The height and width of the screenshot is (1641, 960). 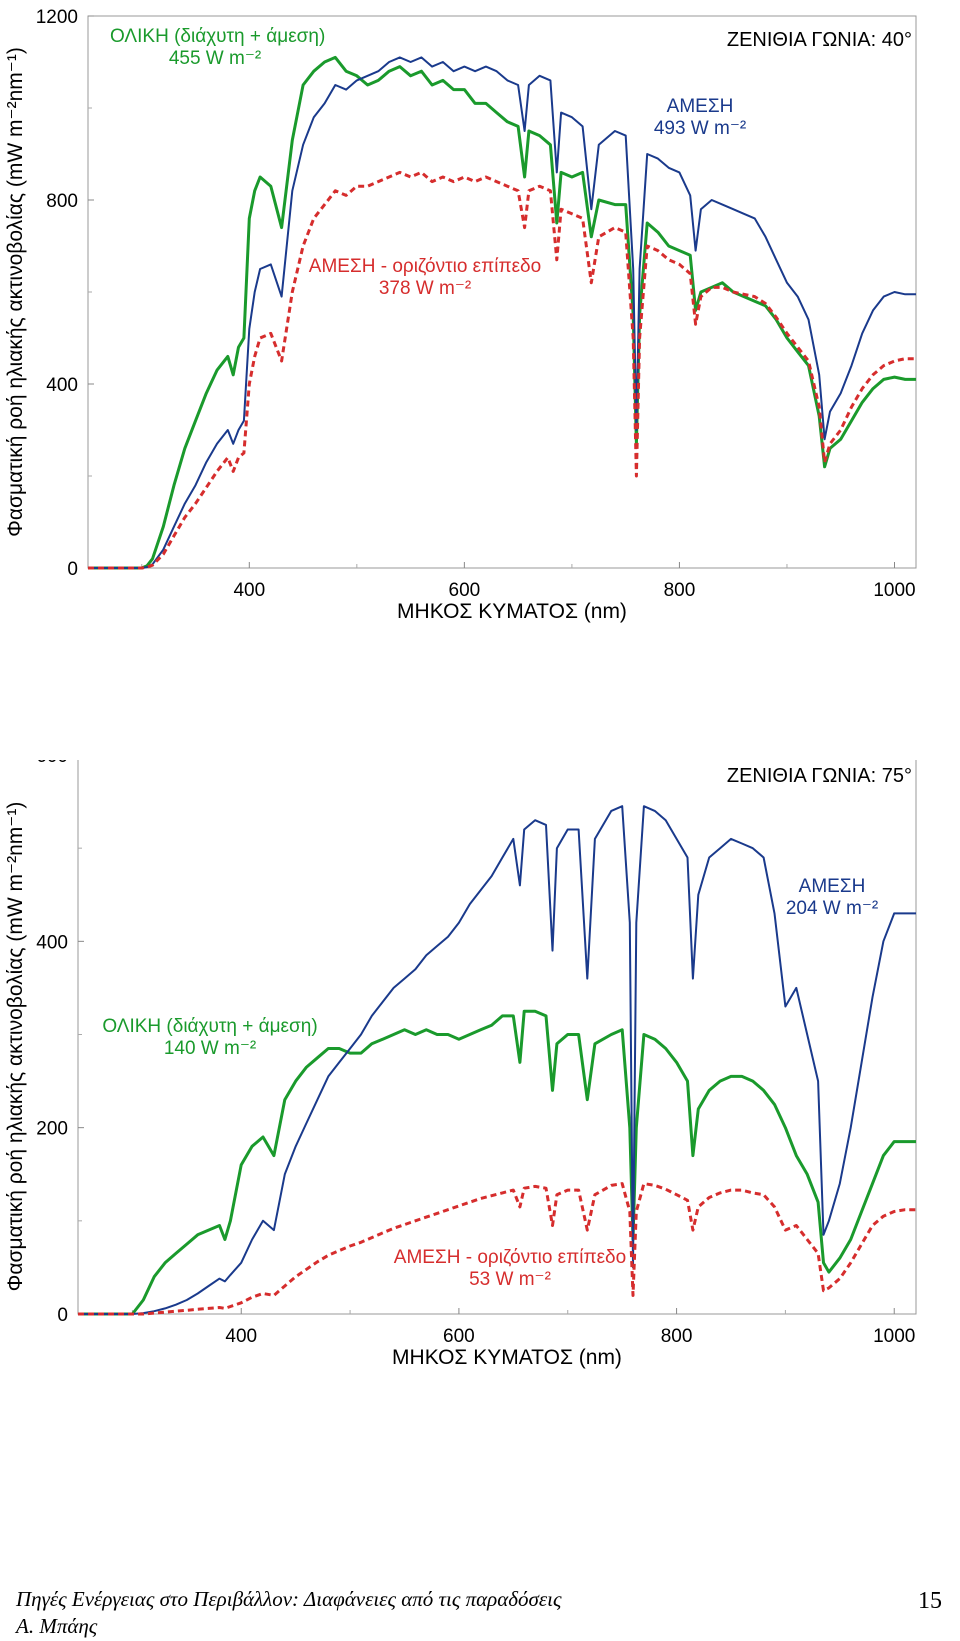 I want to click on series-value-label: 455 W m⁻², so click(x=215, y=58).